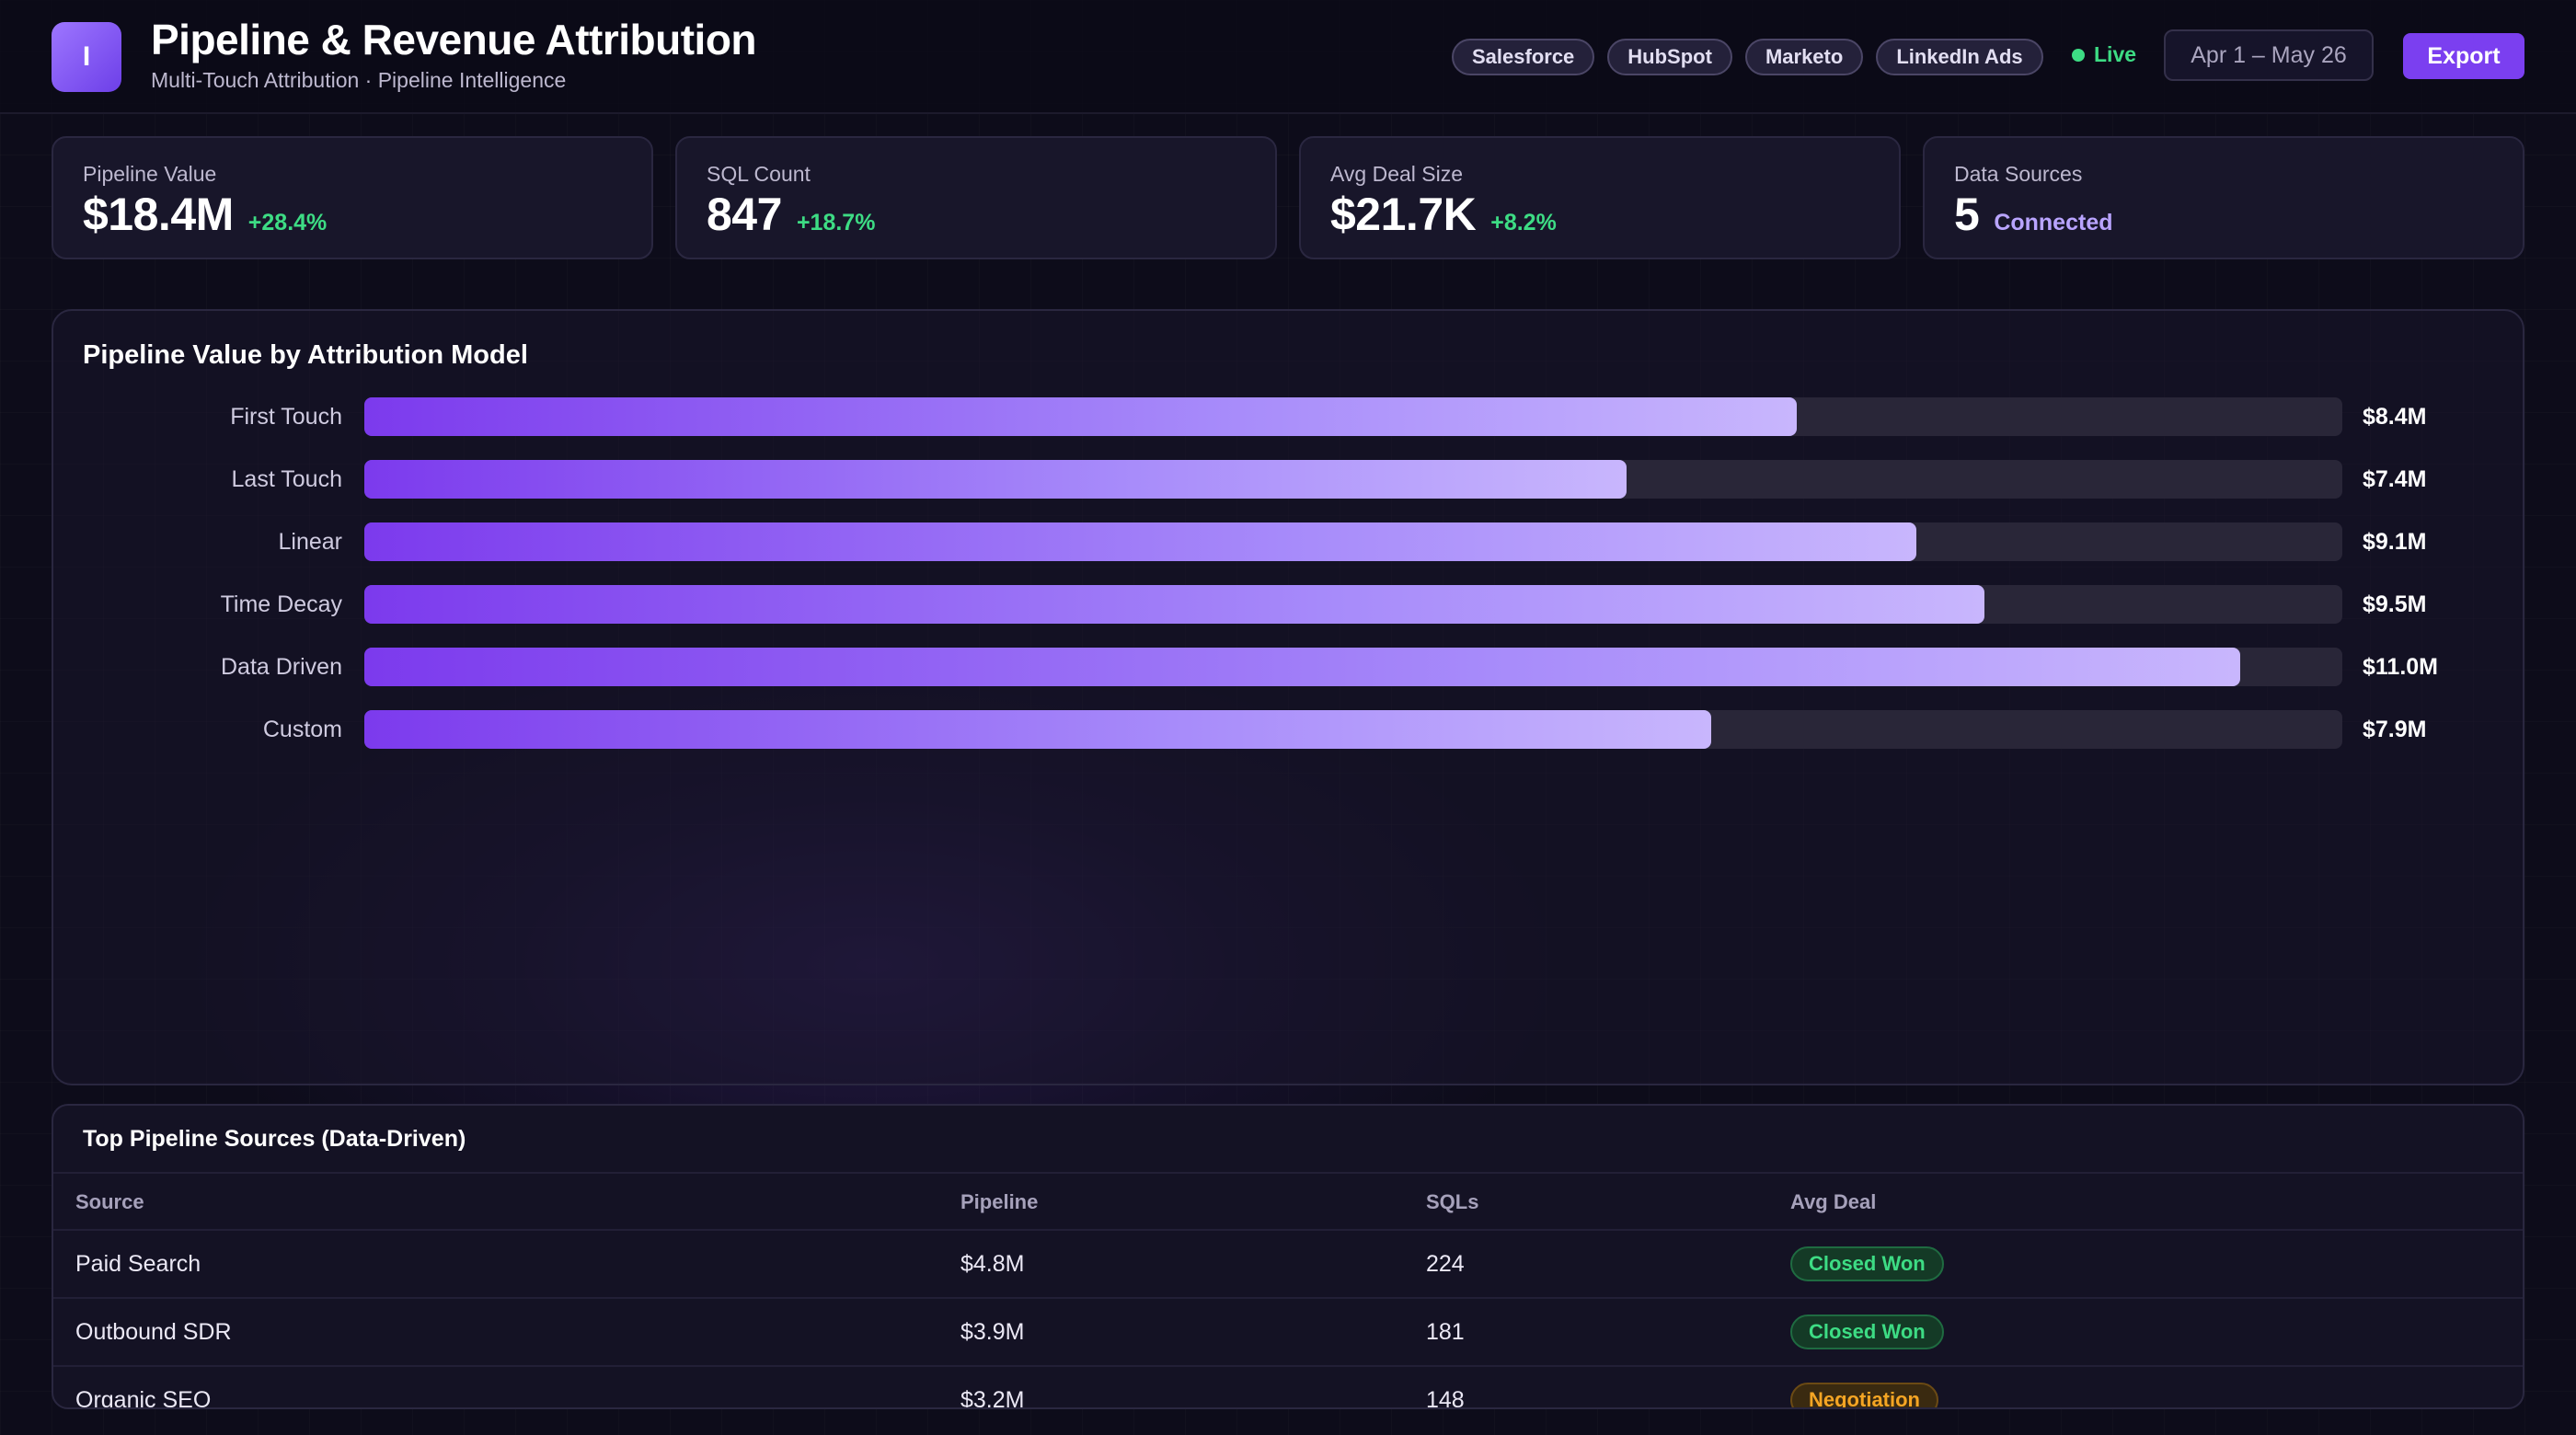  Describe the element at coordinates (1288, 1201) in the screenshot. I see `table-header: Source Pipeline SQLs Avg Deal` at that location.